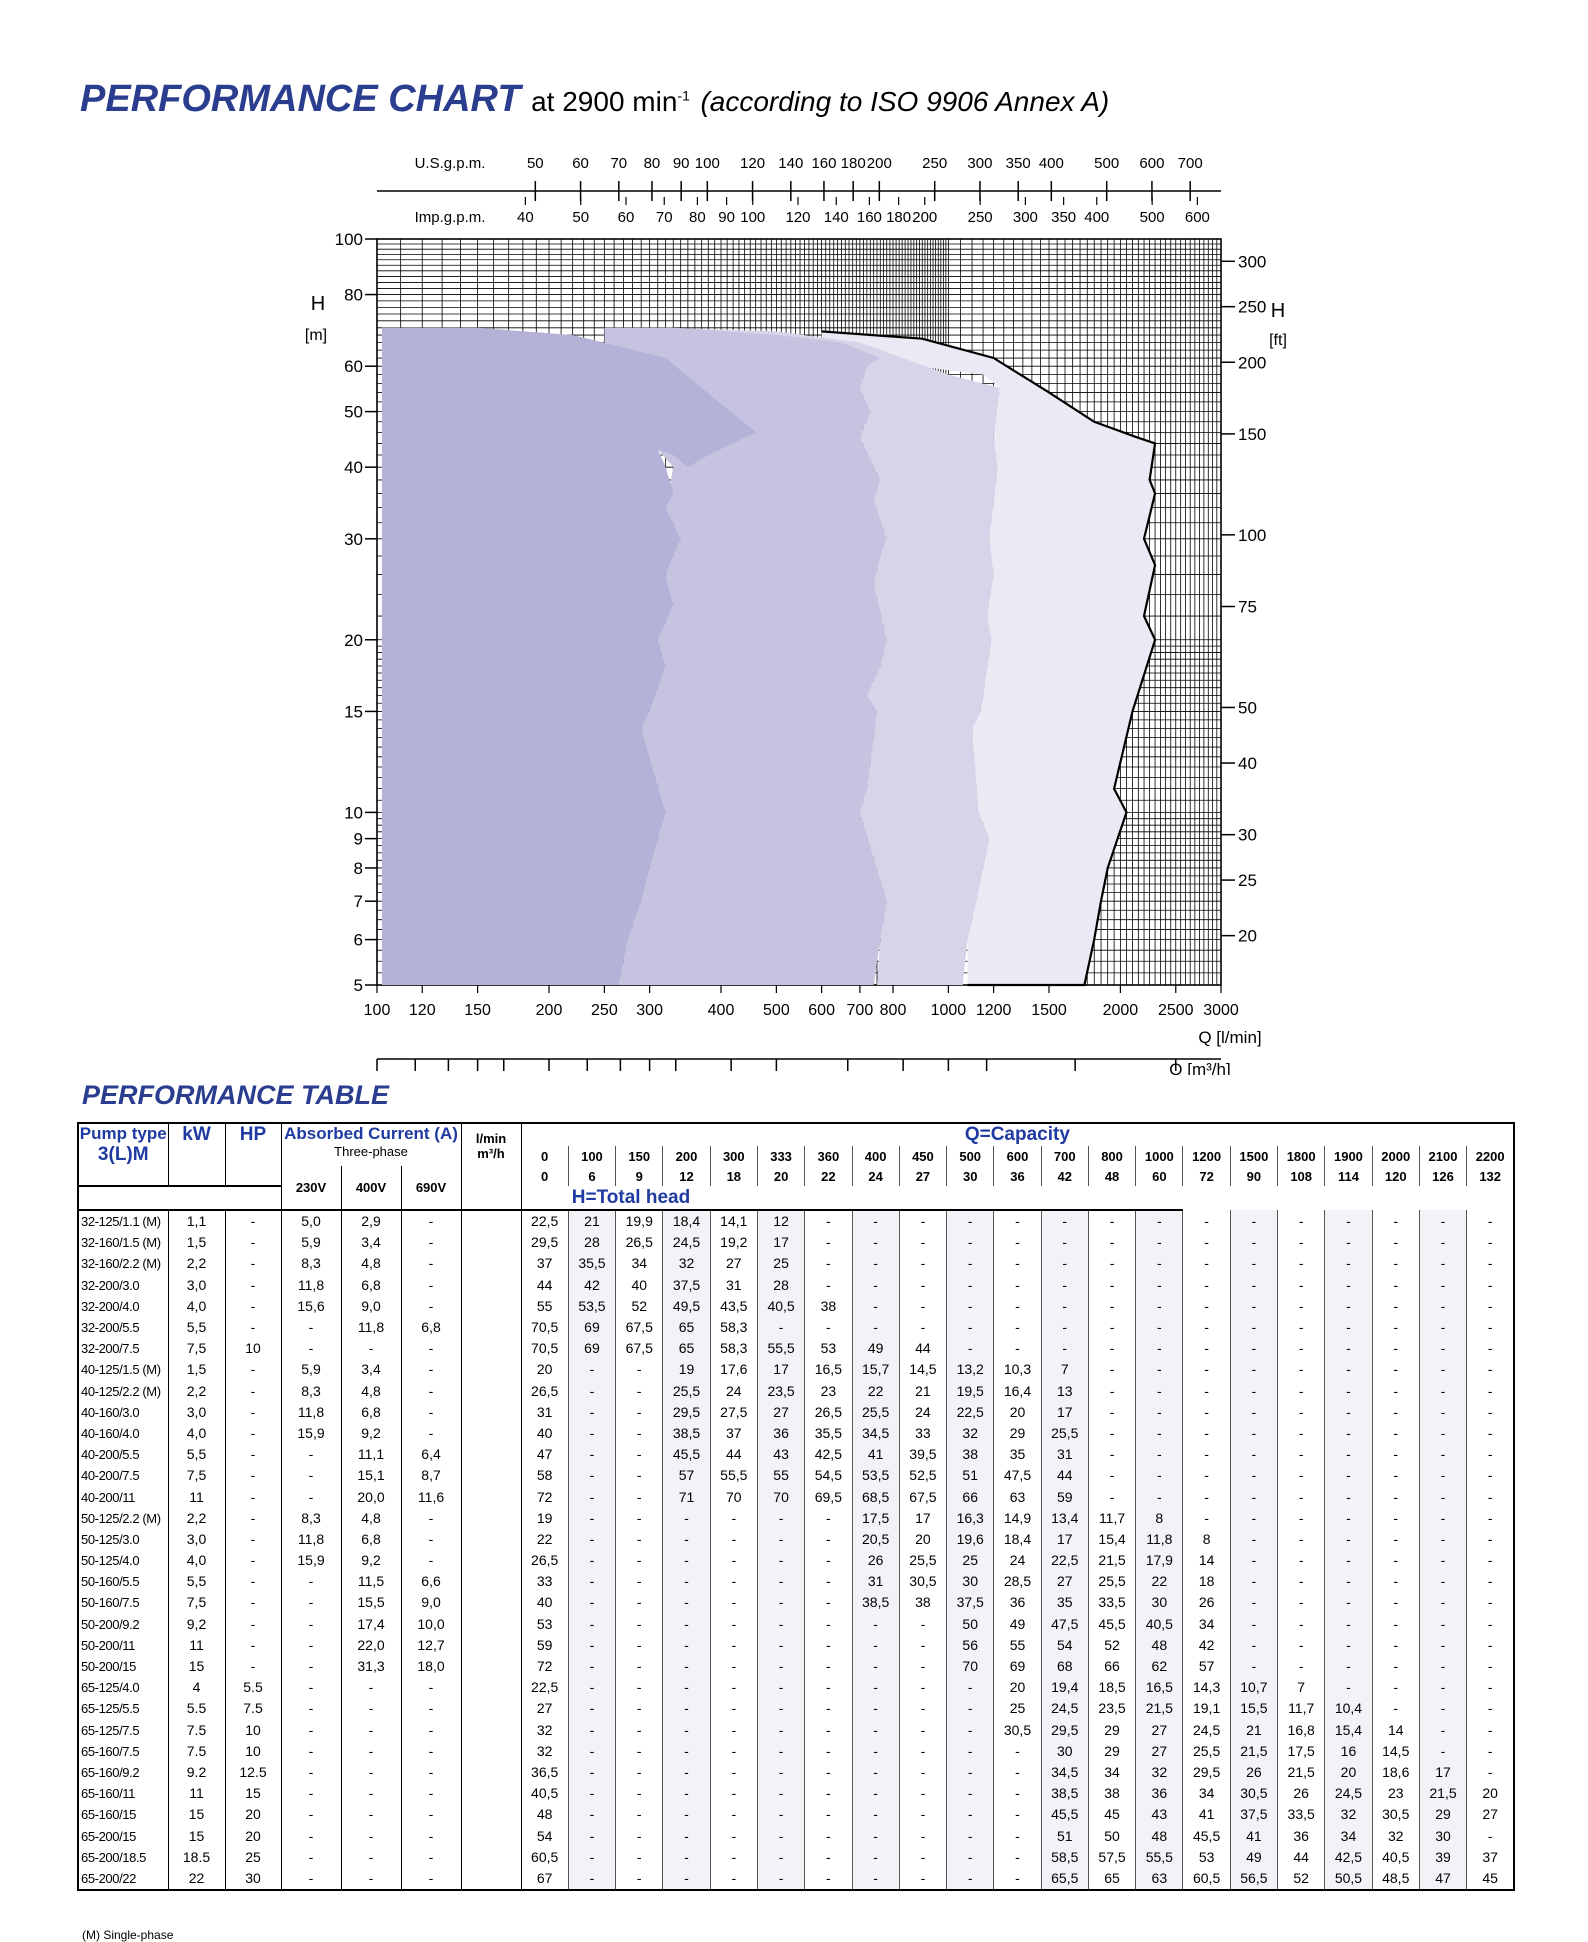  What do you see at coordinates (1064, 1878) in the screenshot?
I see `head-value-cell: 65,5` at bounding box center [1064, 1878].